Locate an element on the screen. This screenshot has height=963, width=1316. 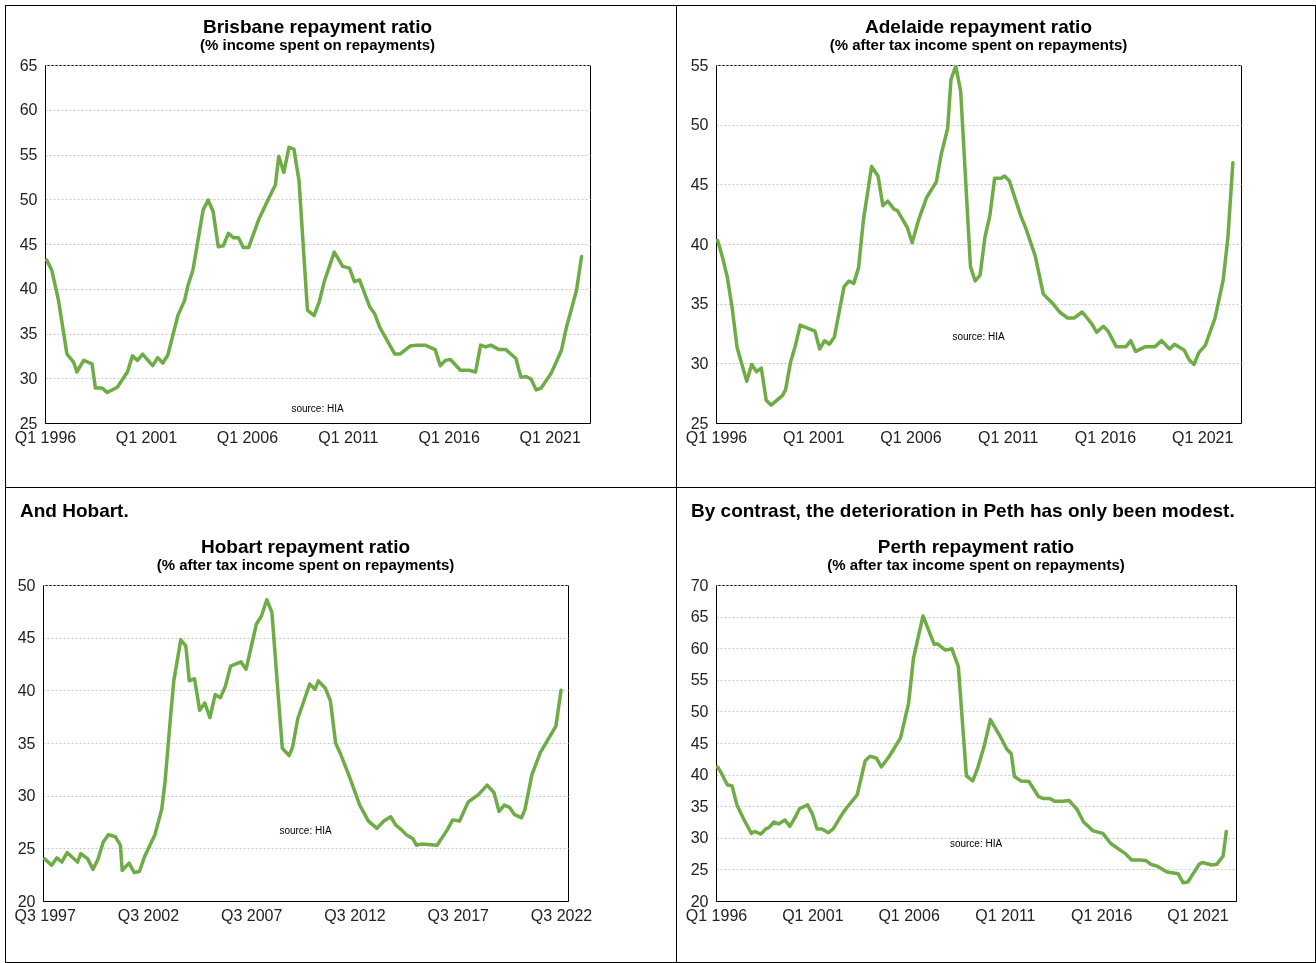
chart-title: Adelaide repayment ratio is located at coordinates (978, 26).